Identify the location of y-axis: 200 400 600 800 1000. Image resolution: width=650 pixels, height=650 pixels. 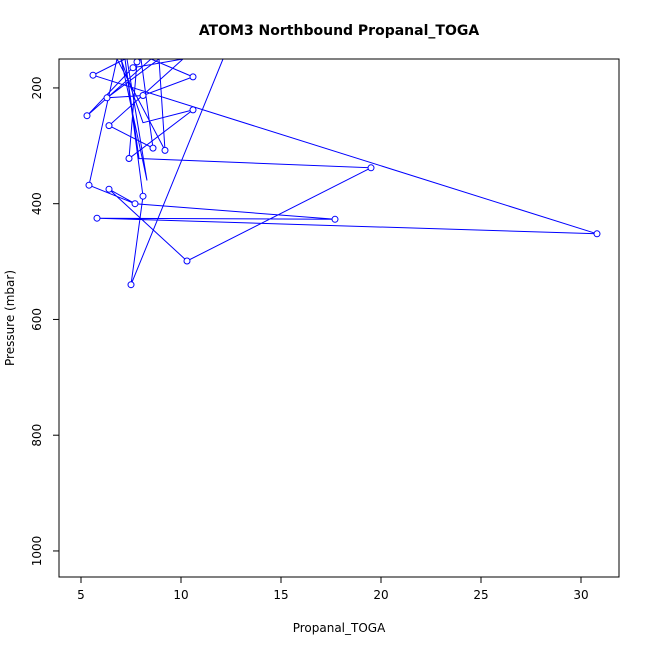
(44, 321).